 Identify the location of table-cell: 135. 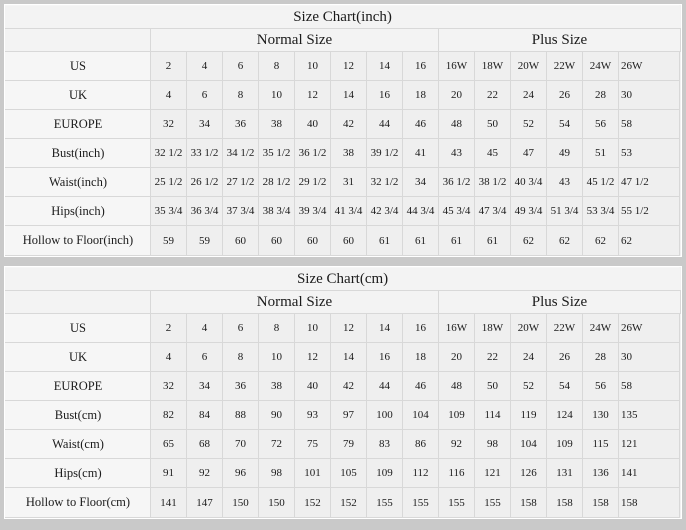
(649, 415).